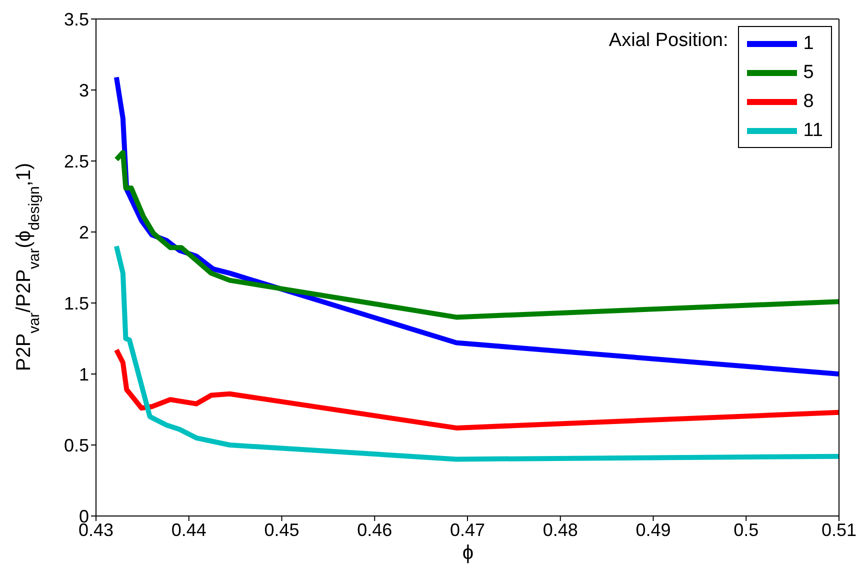  Describe the element at coordinates (374, 530) in the screenshot. I see `x-tick-label: 0.46` at that location.